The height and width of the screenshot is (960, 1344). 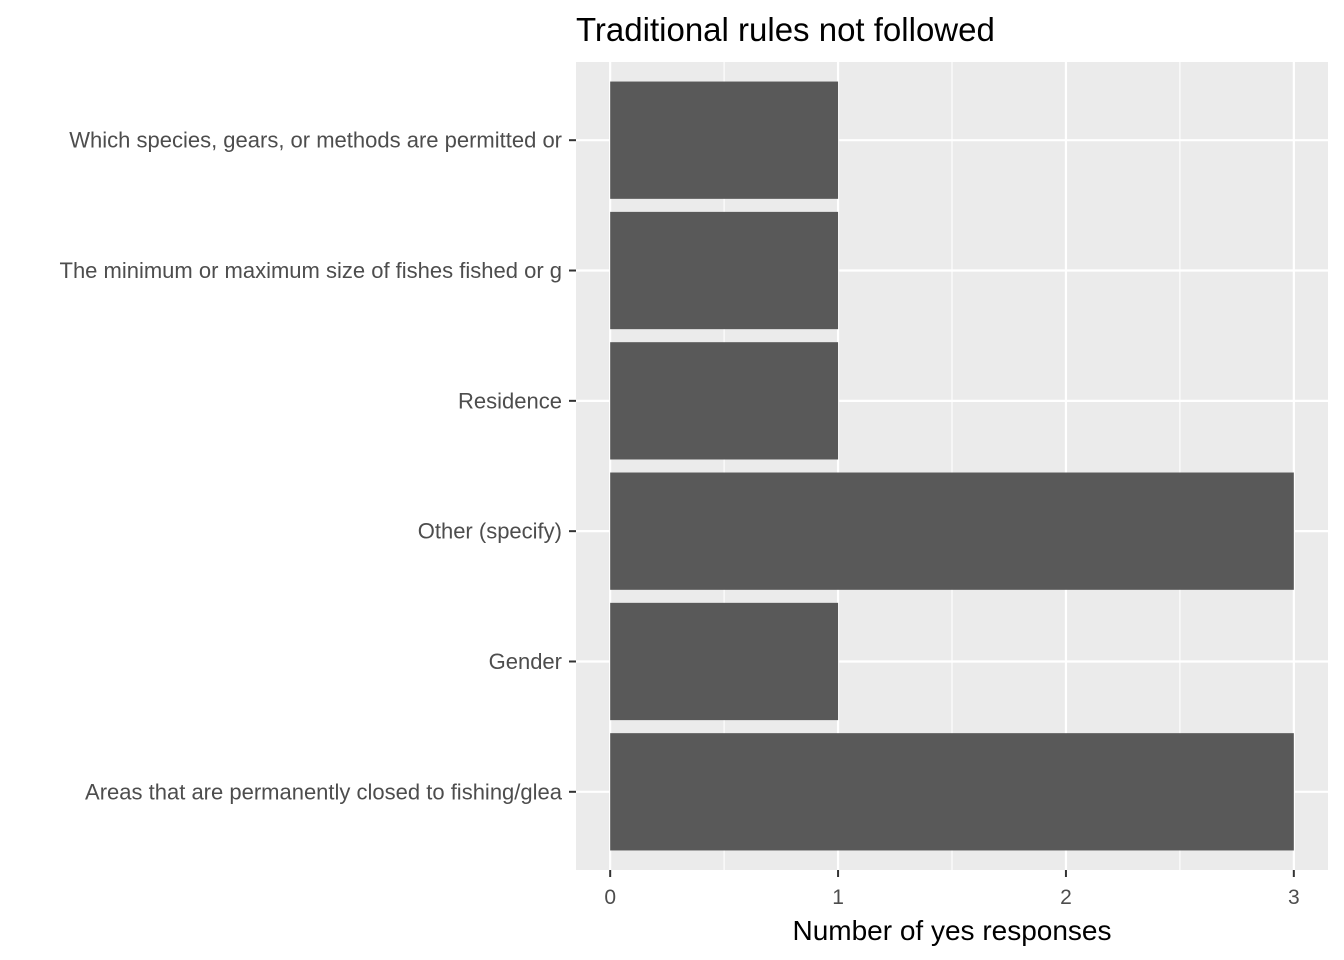 What do you see at coordinates (510, 400) in the screenshot?
I see `y-tick-label: Residence` at bounding box center [510, 400].